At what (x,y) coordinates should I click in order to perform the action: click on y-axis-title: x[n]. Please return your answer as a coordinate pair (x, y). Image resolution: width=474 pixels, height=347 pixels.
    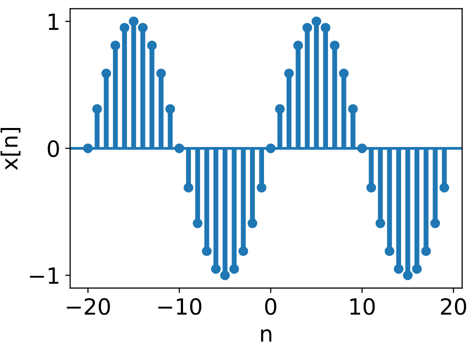
    Looking at the image, I should click on (10, 149).